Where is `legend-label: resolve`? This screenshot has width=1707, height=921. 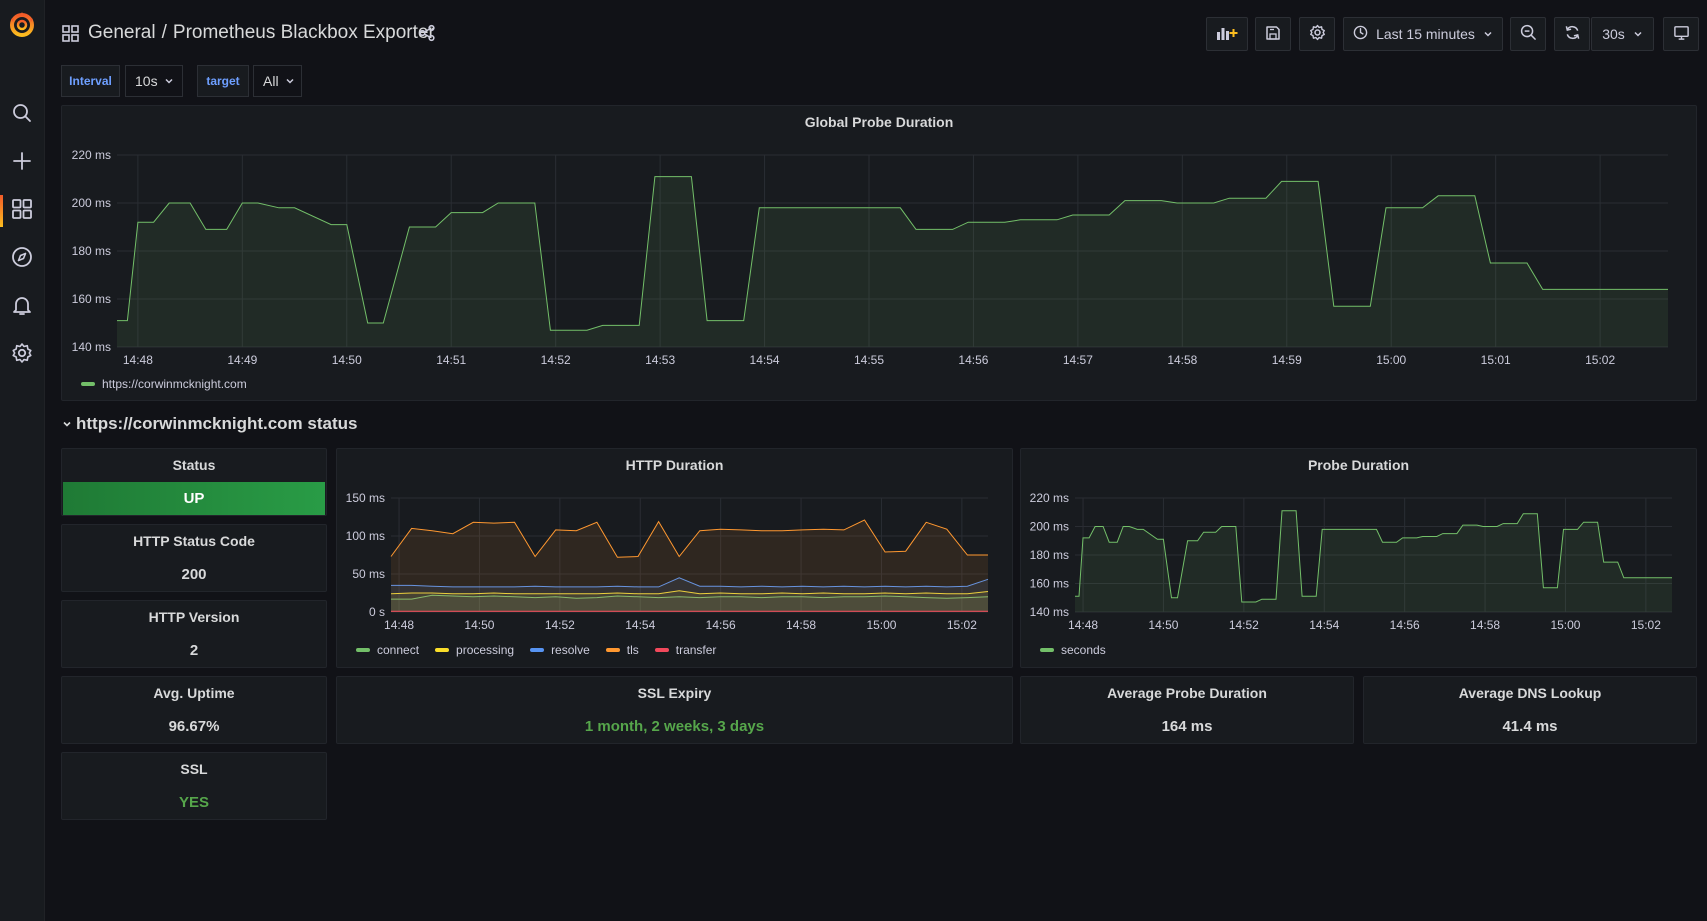
legend-label: resolve is located at coordinates (570, 650).